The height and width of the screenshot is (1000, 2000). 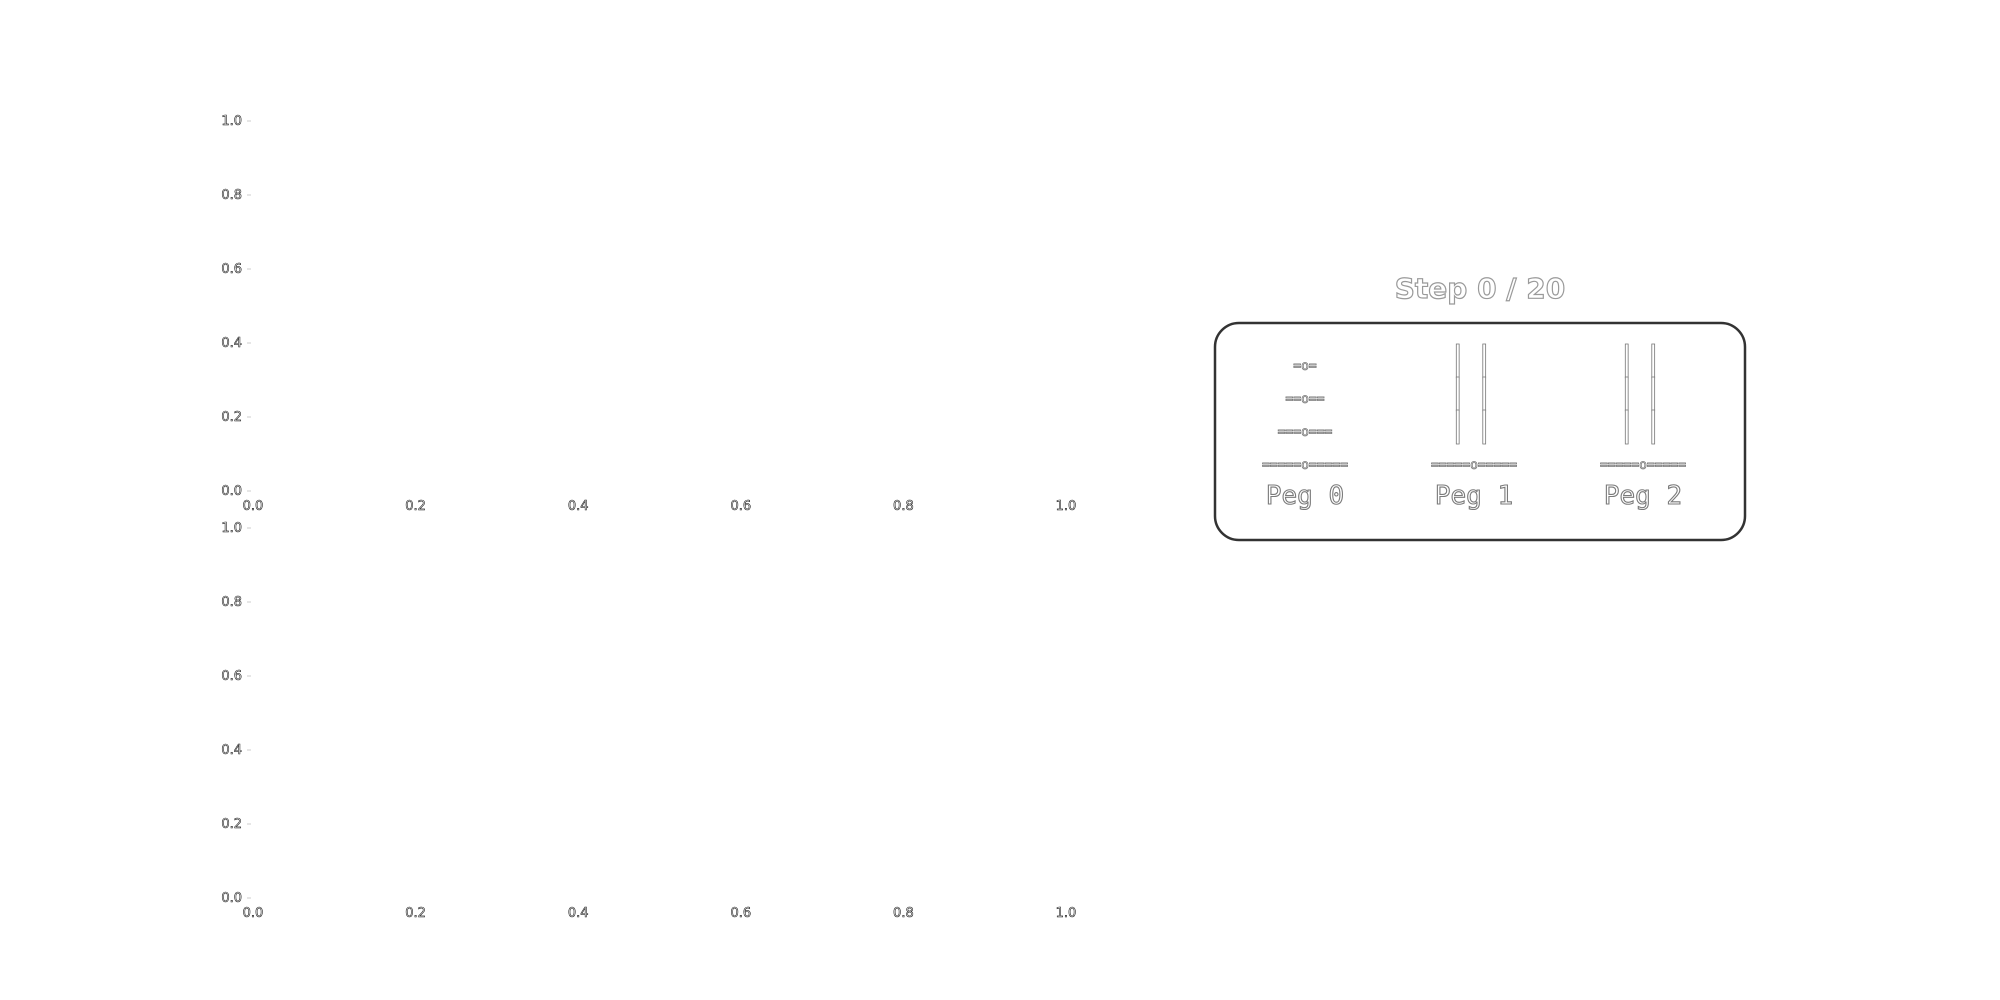 I want to click on peg-2: ||||||=====o=====Peg 2, so click(x=1643, y=425).